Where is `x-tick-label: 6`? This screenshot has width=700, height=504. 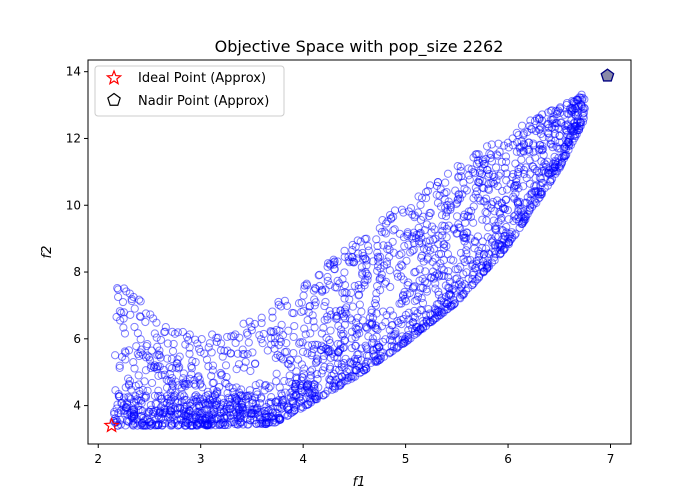 x-tick-label: 6 is located at coordinates (508, 459).